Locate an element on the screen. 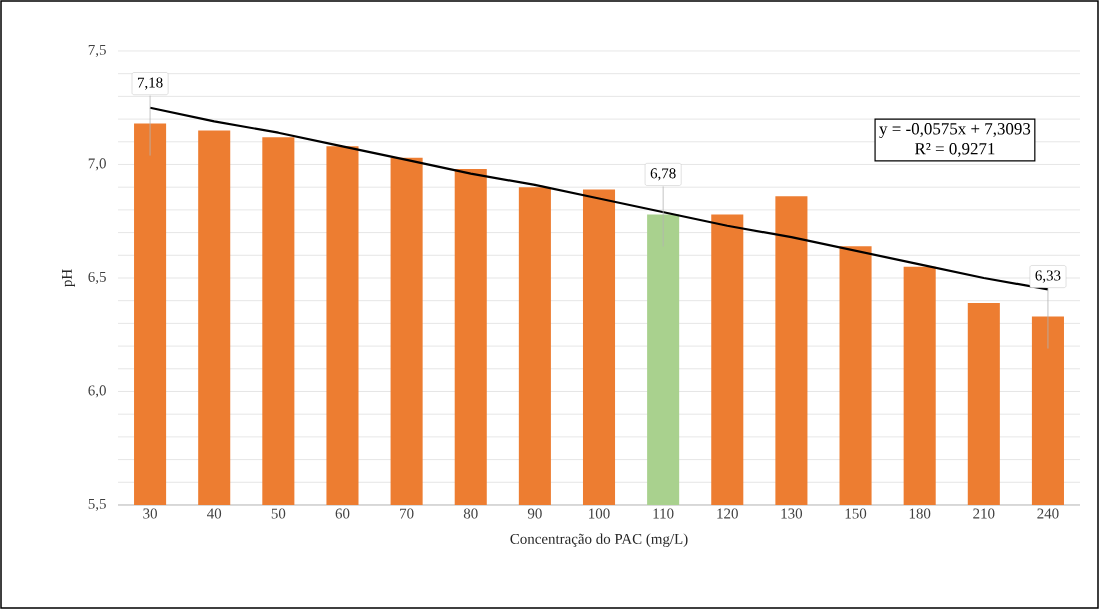 The width and height of the screenshot is (1099, 609). x-tick-label: 70 is located at coordinates (407, 513).